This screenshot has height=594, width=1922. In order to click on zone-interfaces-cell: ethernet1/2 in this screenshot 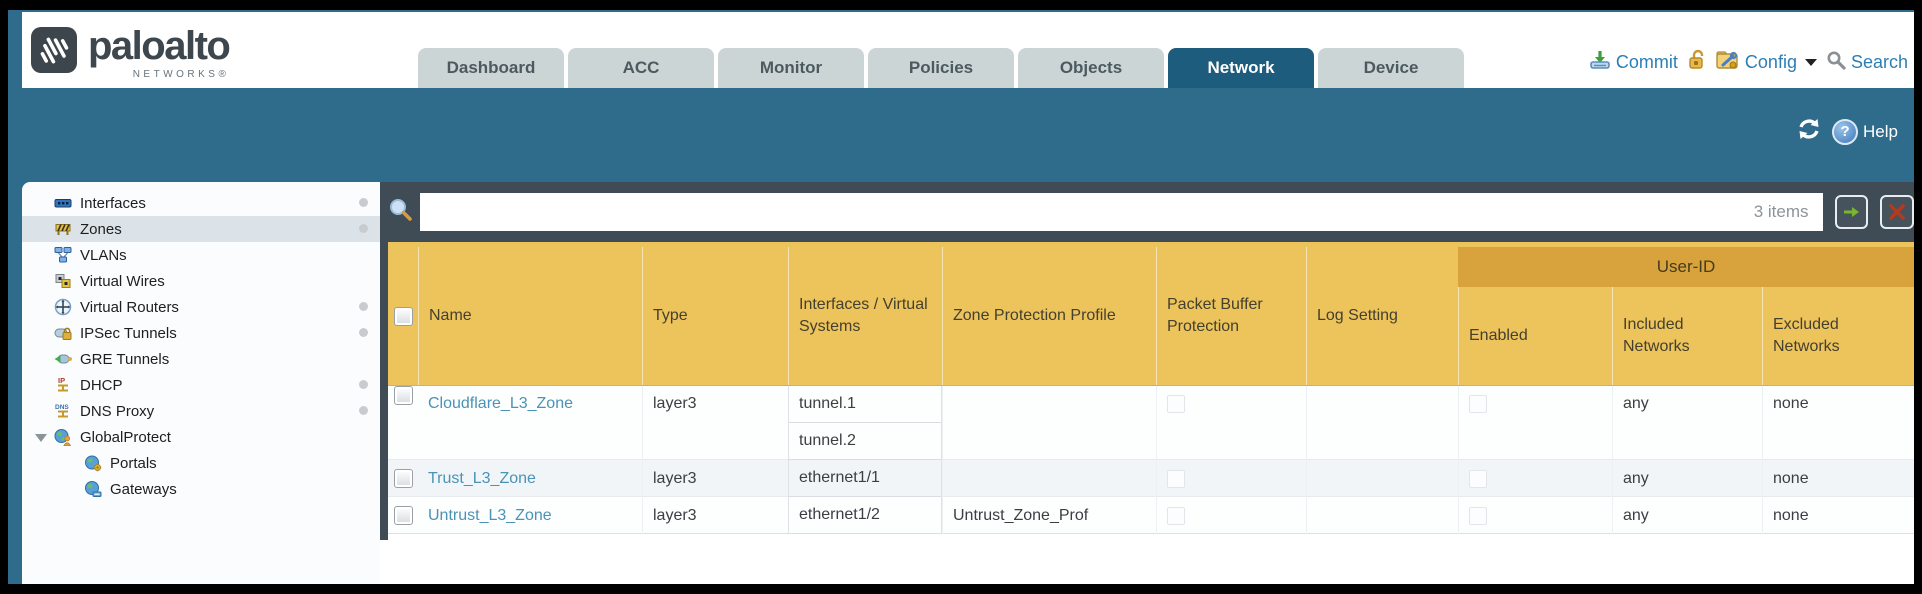, I will do `click(865, 515)`.